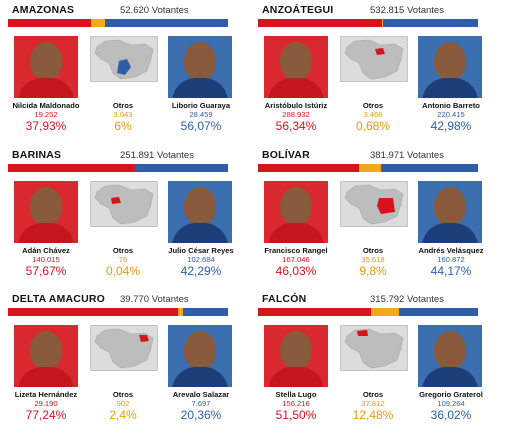 The image size is (511, 434). What do you see at coordinates (451, 271) in the screenshot?
I see `candidate-right-pct: 44,17%` at bounding box center [451, 271].